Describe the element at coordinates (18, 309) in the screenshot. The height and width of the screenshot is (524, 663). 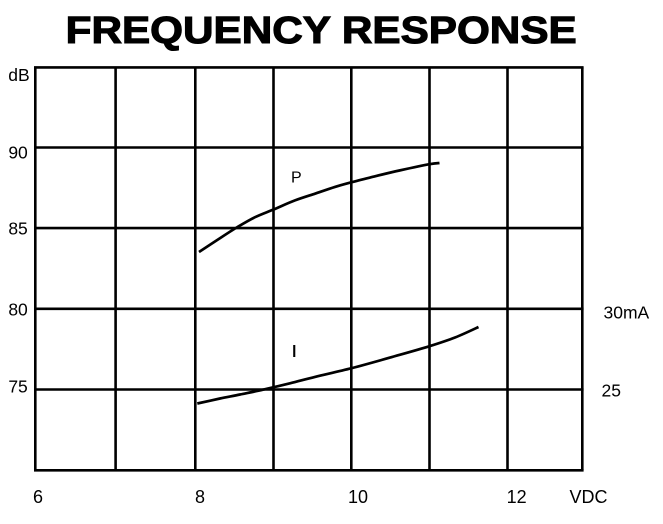
I see `svg-text: 80` at that location.